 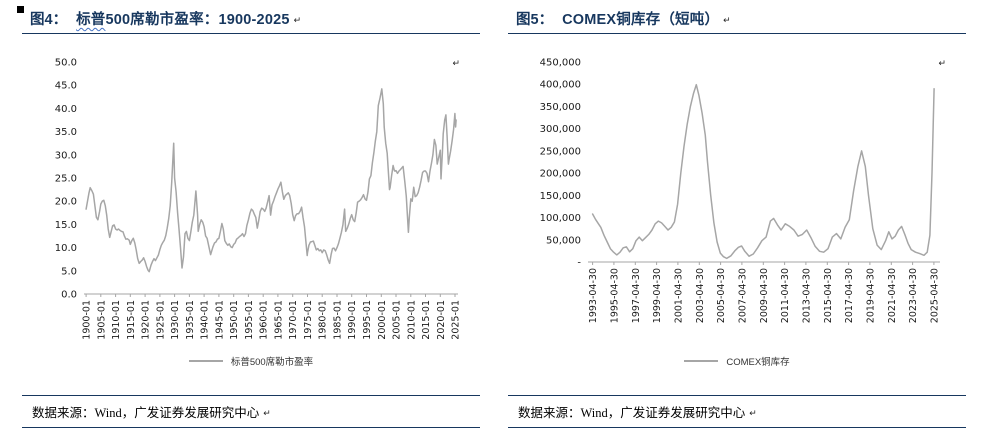 What do you see at coordinates (352, 320) in the screenshot?
I see `svg-text: 1990-01` at bounding box center [352, 320].